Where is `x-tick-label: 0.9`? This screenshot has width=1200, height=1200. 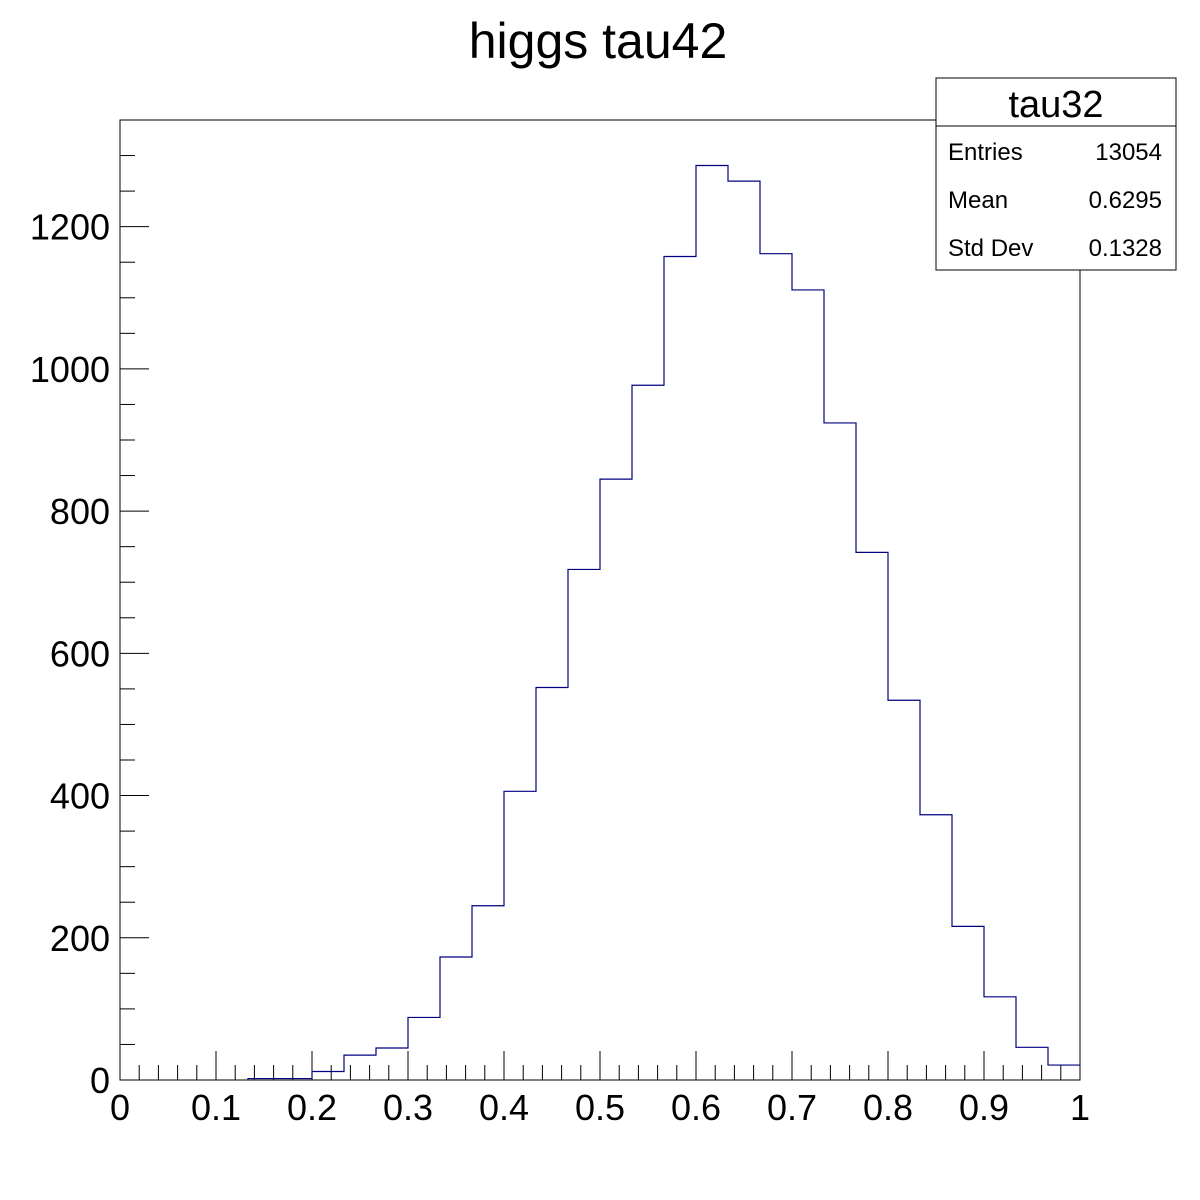
x-tick-label: 0.9 is located at coordinates (984, 1107).